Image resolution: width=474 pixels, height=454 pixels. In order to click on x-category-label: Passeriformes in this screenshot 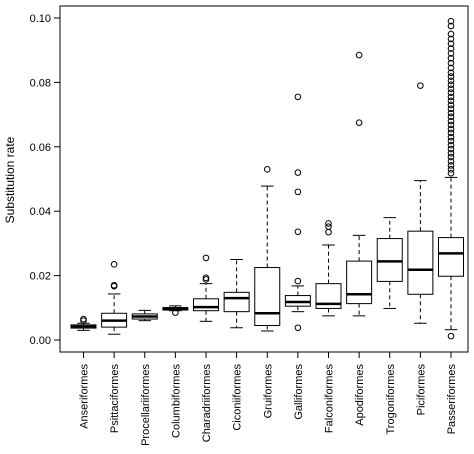, I will do `click(452, 399)`.